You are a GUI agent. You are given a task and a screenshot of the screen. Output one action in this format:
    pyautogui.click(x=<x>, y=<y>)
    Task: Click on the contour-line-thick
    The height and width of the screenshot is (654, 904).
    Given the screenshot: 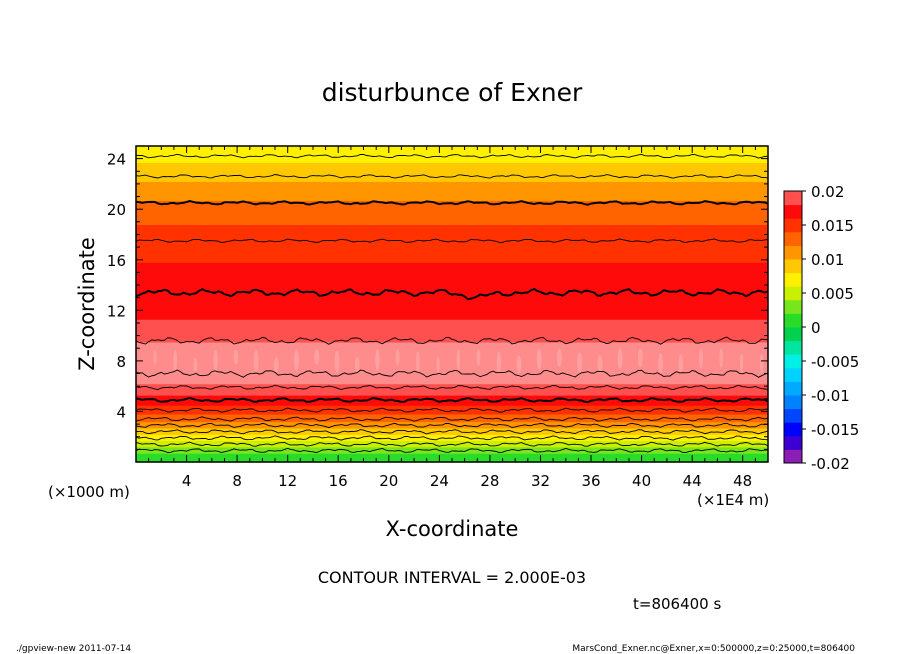 What is the action you would take?
    pyautogui.click(x=452, y=294)
    